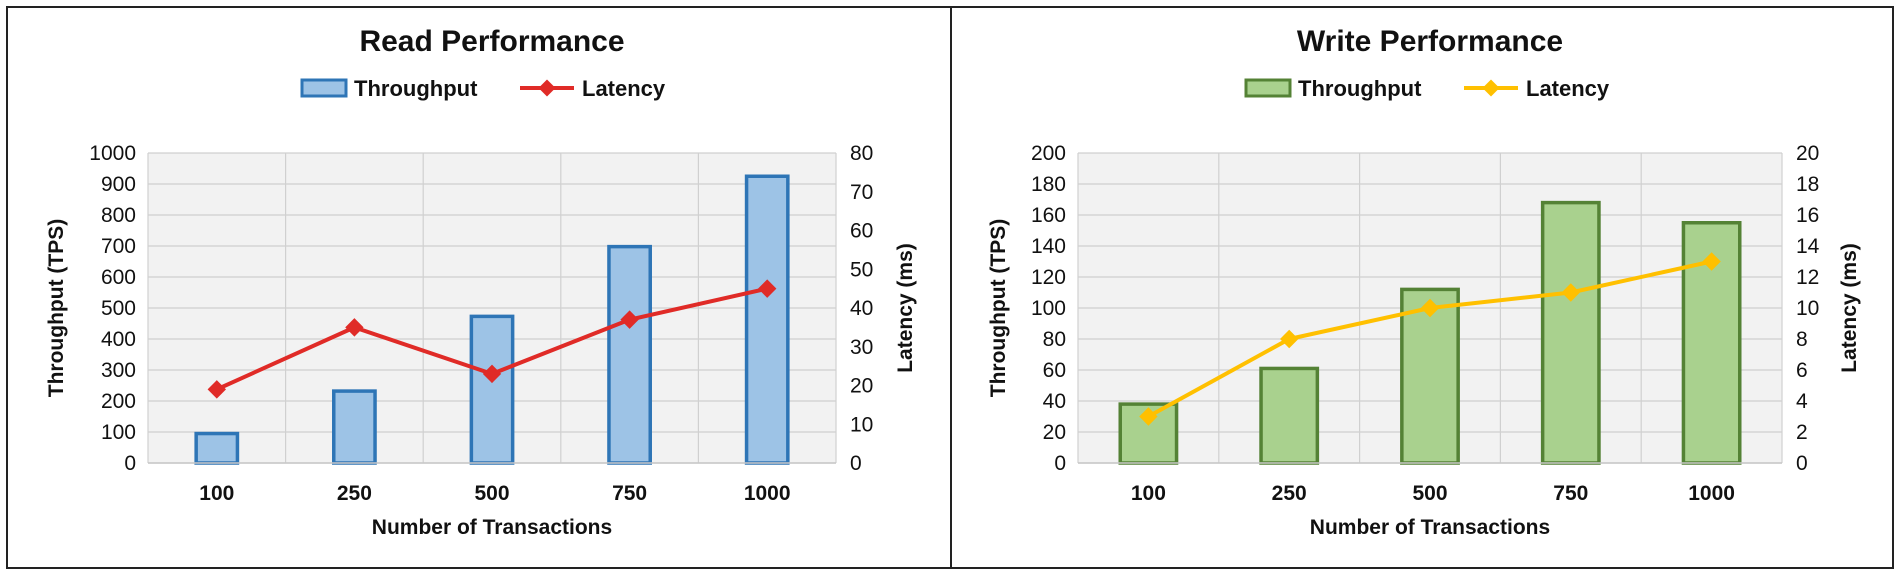 The width and height of the screenshot is (1900, 577). What do you see at coordinates (118, 339) in the screenshot?
I see `y-tick-label: 400` at bounding box center [118, 339].